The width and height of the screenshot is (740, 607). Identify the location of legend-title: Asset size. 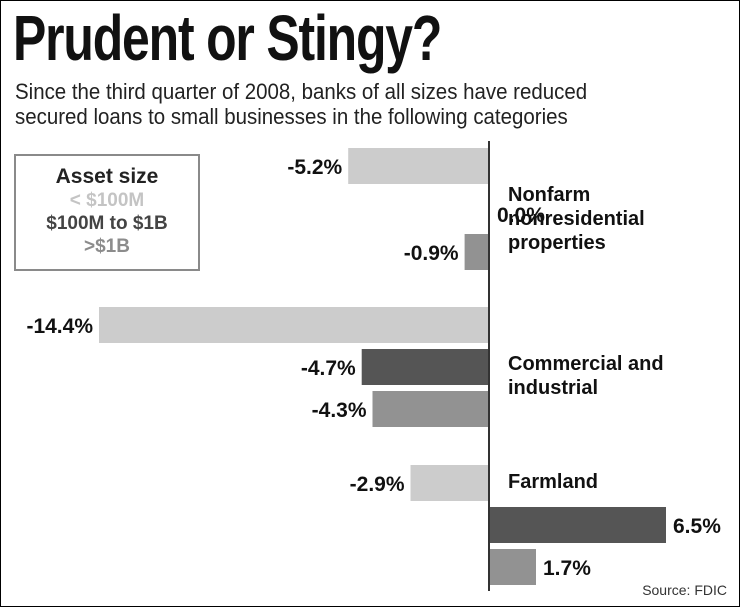
(107, 176).